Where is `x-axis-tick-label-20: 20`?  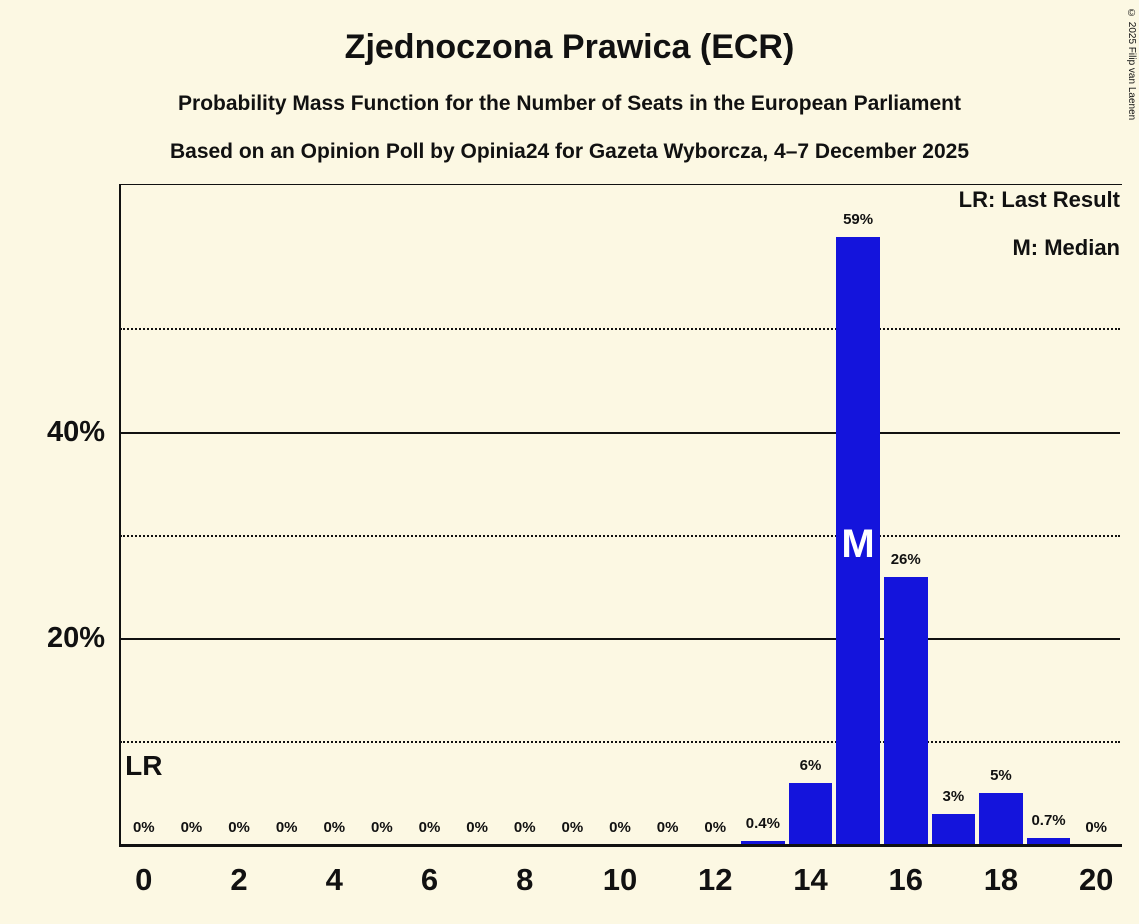 x-axis-tick-label-20: 20 is located at coordinates (1096, 879).